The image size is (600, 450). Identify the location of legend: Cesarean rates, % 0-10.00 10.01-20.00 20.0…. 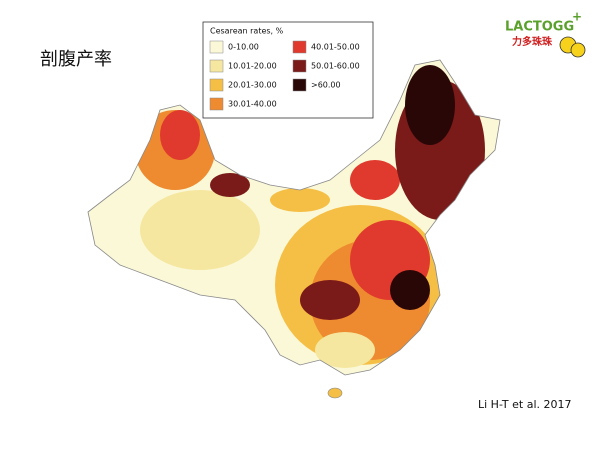
(288, 70).